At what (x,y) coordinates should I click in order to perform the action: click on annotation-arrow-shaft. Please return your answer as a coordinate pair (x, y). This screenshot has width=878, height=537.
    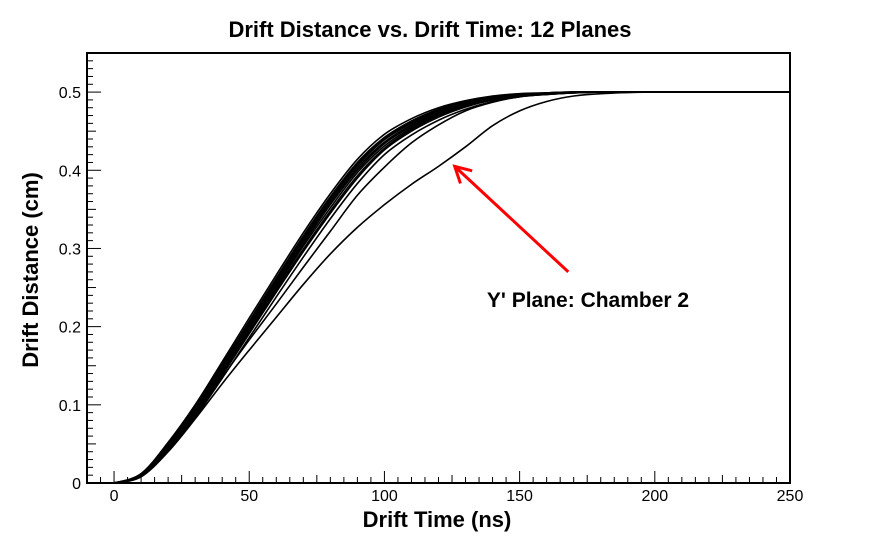
    Looking at the image, I should click on (511, 219).